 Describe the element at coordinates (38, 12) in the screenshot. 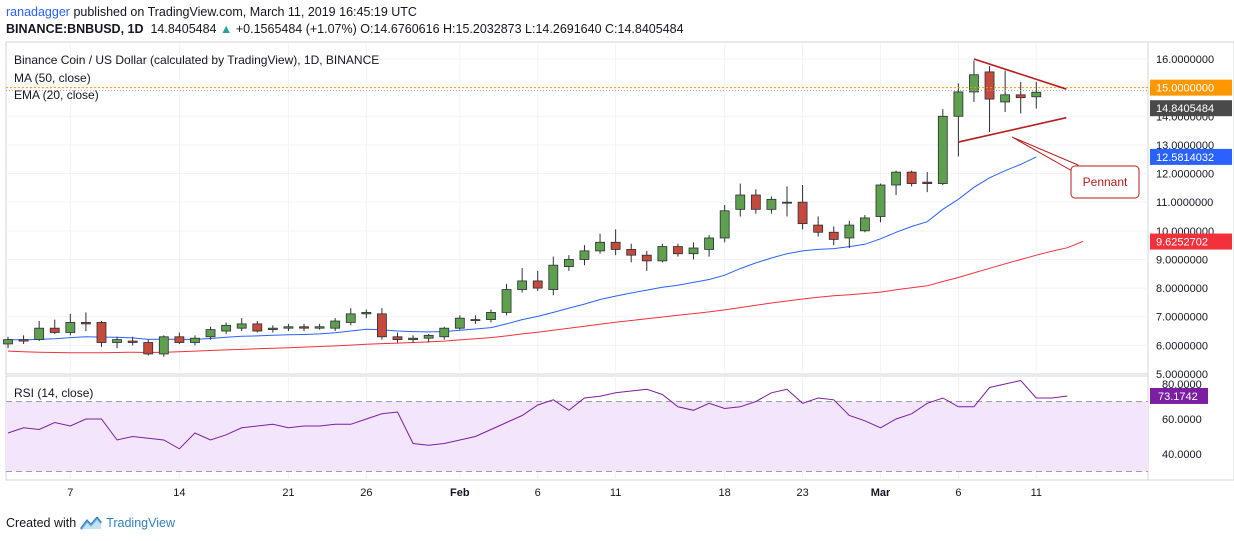

I see `author-link: ranadagger` at that location.